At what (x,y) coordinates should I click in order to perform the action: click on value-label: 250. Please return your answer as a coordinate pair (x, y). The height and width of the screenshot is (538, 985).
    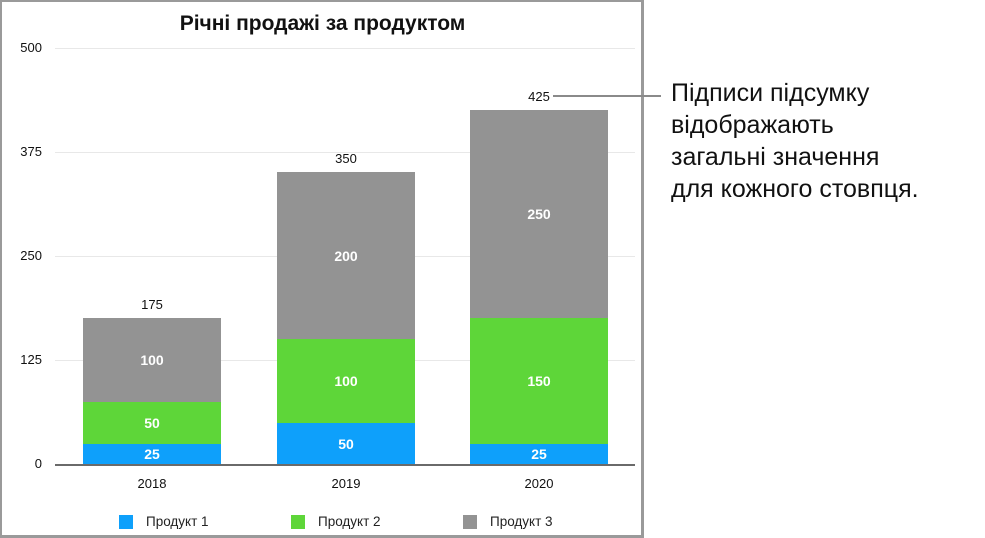
    Looking at the image, I should click on (539, 214).